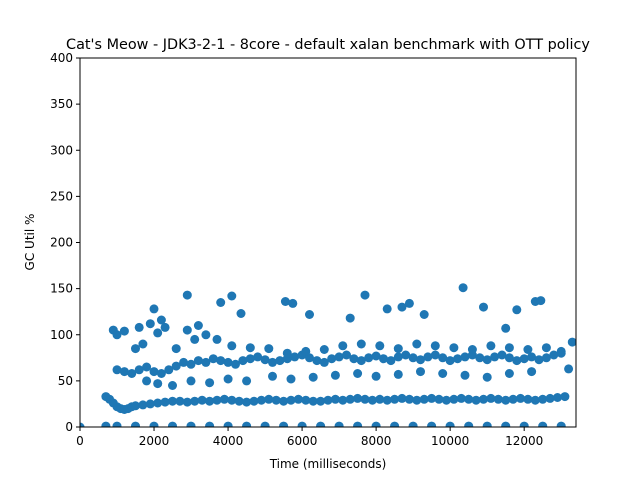  I want to click on x-axis: 0 2000 4000 6000 8000 10000 12000, so click(309, 437).